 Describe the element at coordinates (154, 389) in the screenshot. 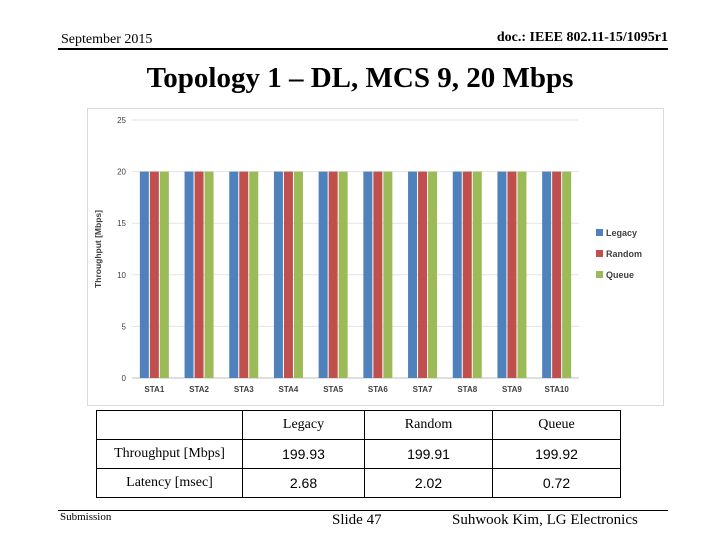

I see `x-tick-label: STA1` at that location.